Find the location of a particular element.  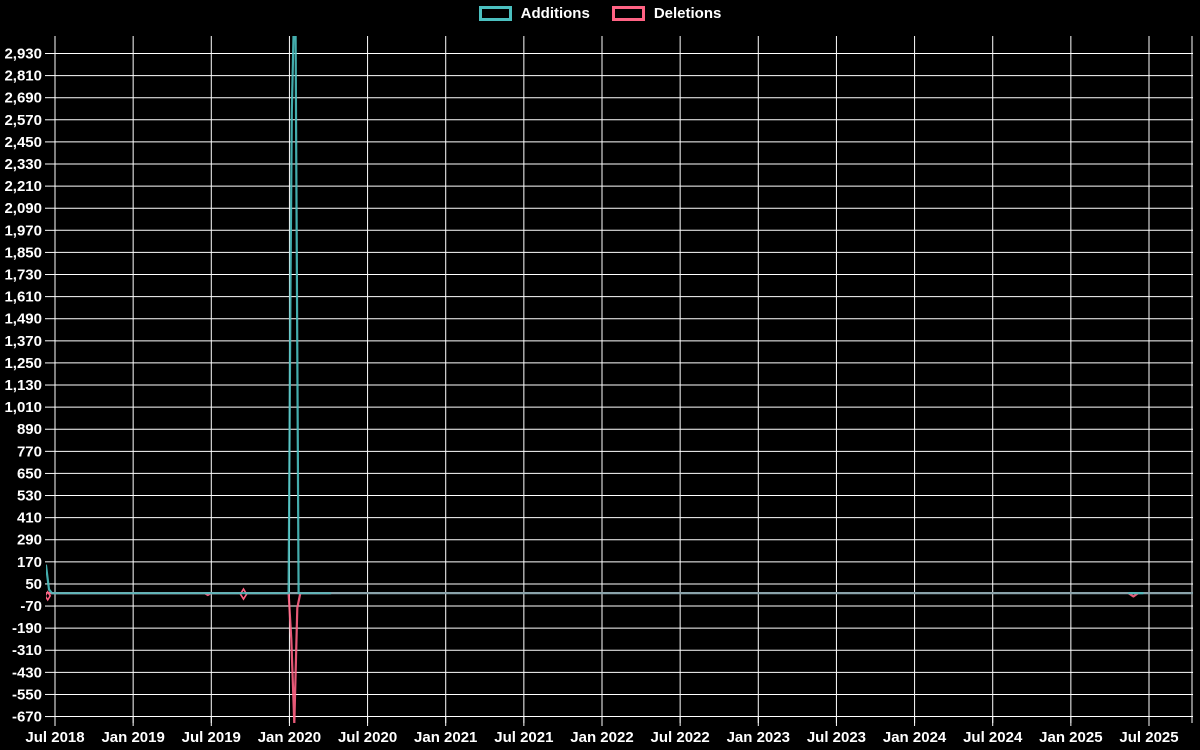

y-tick-label: -70 is located at coordinates (31, 606).